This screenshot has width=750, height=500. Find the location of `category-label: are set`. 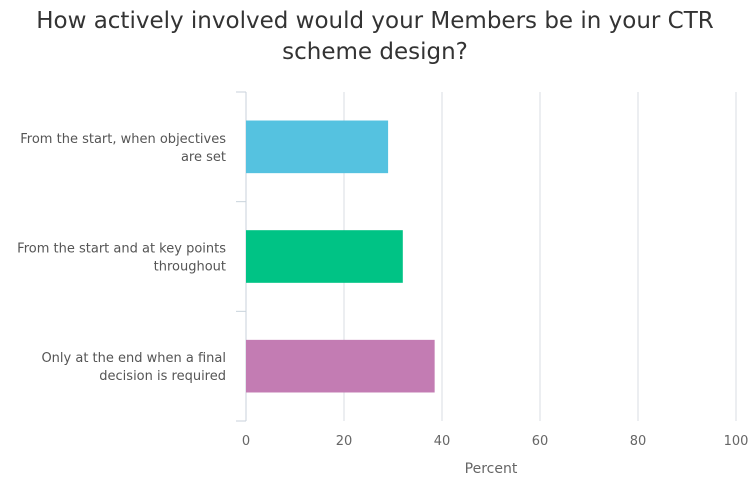

category-label: are set is located at coordinates (203, 157).